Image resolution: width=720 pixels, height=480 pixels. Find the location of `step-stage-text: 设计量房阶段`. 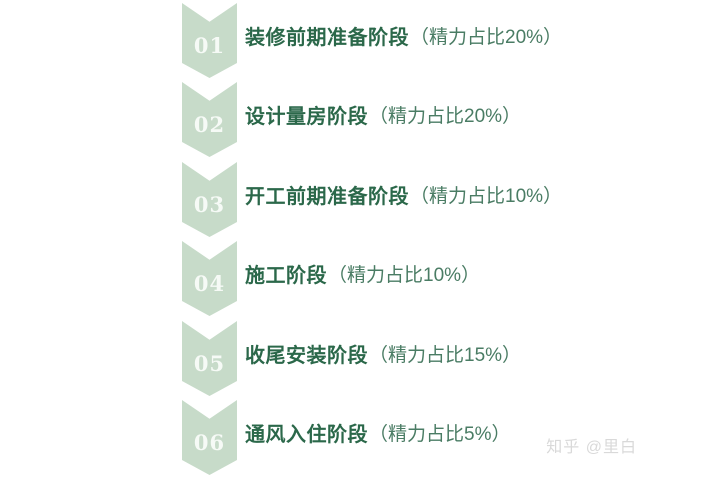

step-stage-text: 设计量房阶段 is located at coordinates (306, 116).